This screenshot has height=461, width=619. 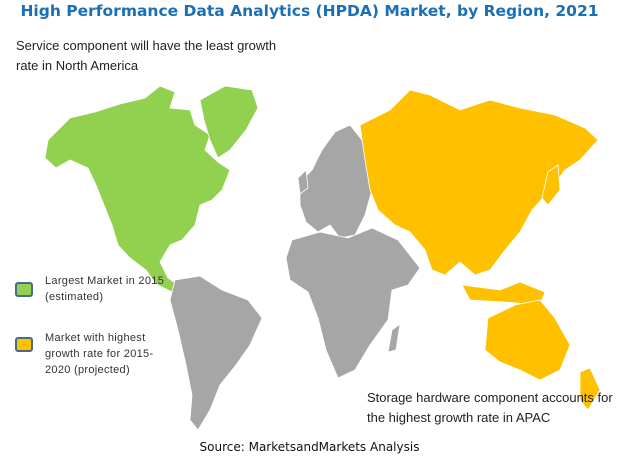 I want to click on region-madagascar, so click(x=394, y=338).